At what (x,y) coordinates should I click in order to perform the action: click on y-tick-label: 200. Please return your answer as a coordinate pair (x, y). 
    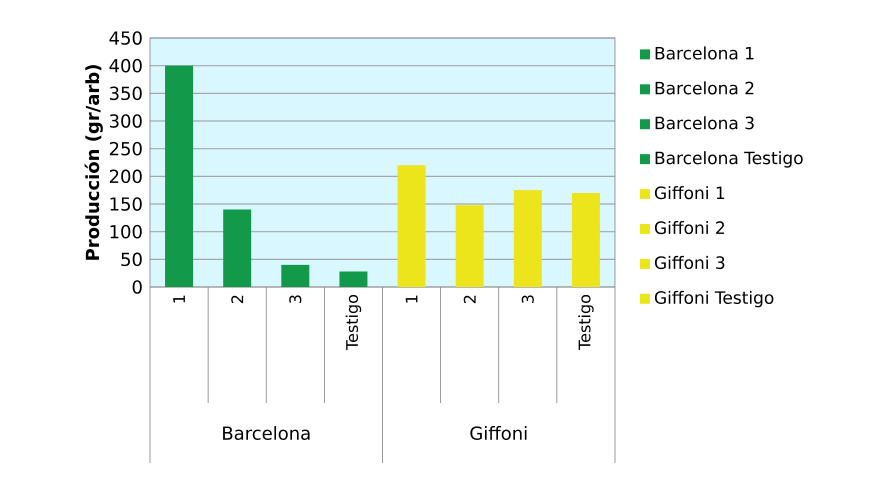
    Looking at the image, I should click on (126, 177).